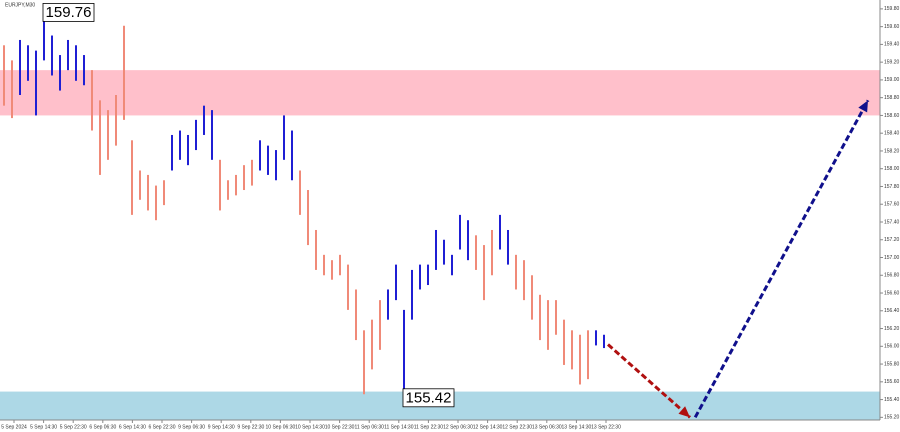  What do you see at coordinates (892, 382) in the screenshot?
I see `y-tick-label: 155.60` at bounding box center [892, 382].